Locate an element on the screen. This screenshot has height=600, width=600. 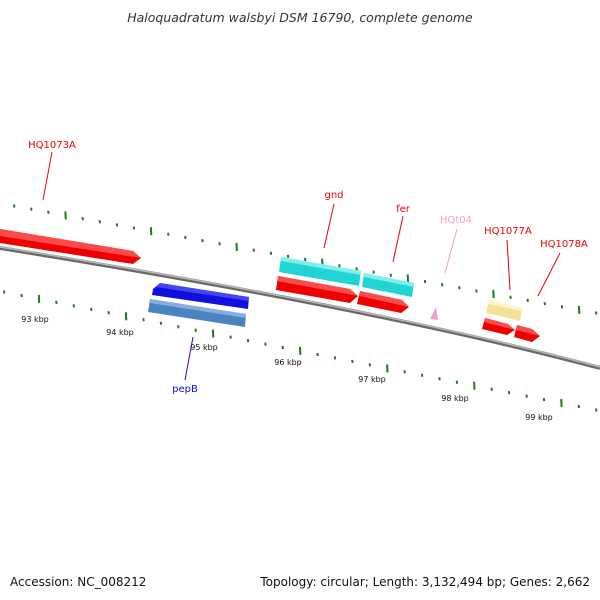
gene-label-hqt04: HQt04 is located at coordinates (456, 220).